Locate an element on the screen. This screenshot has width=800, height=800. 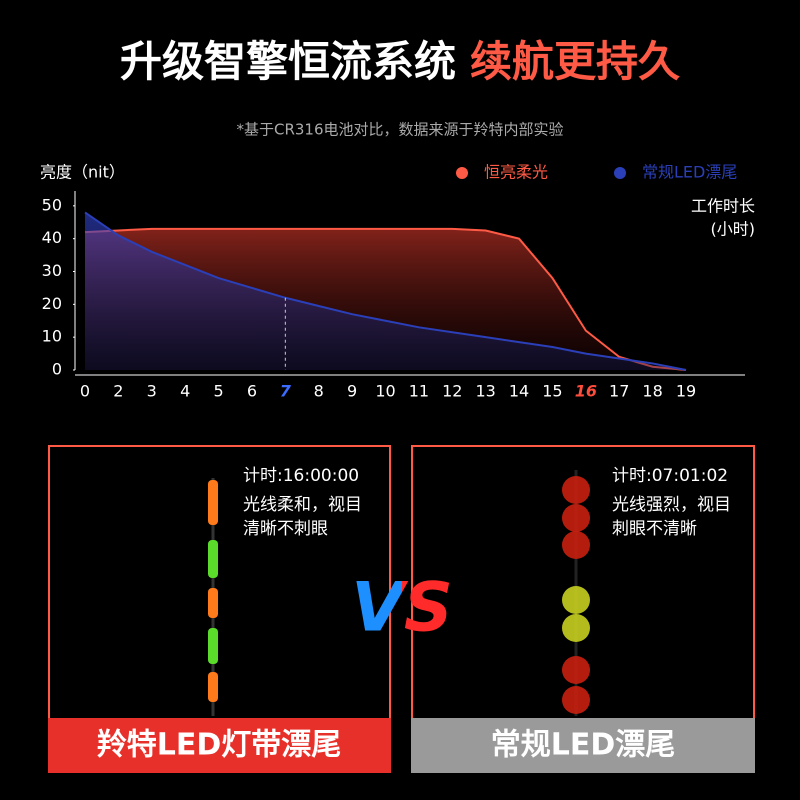
timer: 计时:07:01:02 is located at coordinates (670, 476).